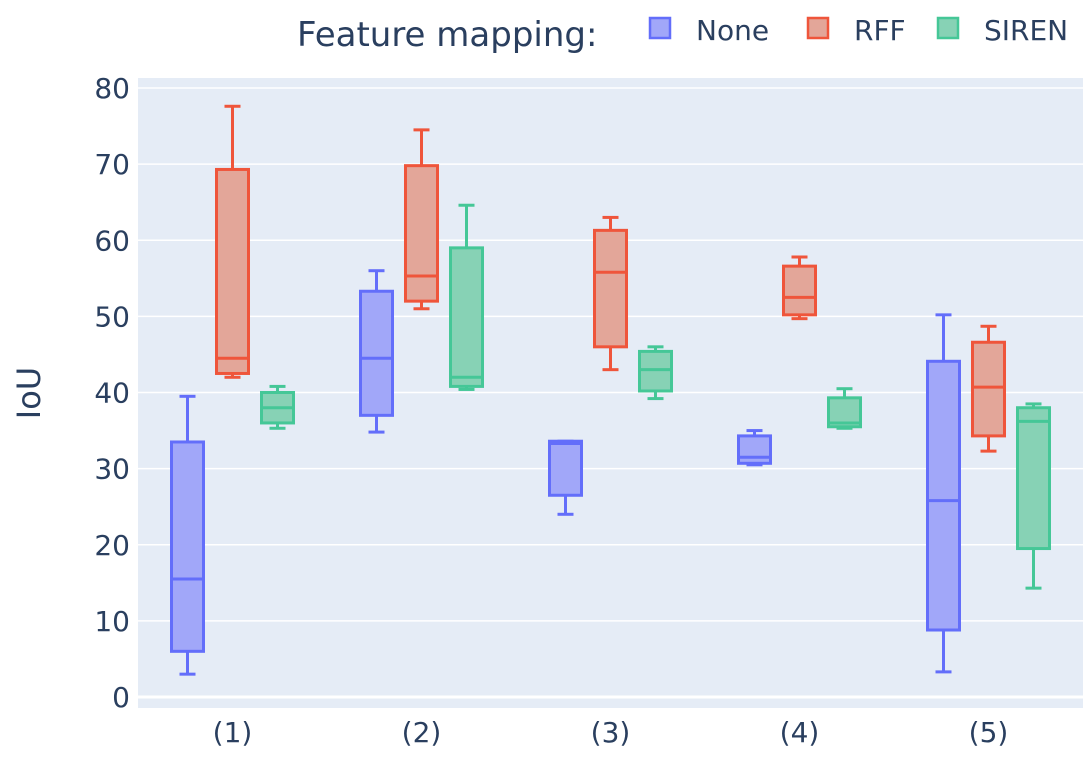 The height and width of the screenshot is (761, 1091). What do you see at coordinates (880, 30) in the screenshot?
I see `legend-label: RFF` at bounding box center [880, 30].